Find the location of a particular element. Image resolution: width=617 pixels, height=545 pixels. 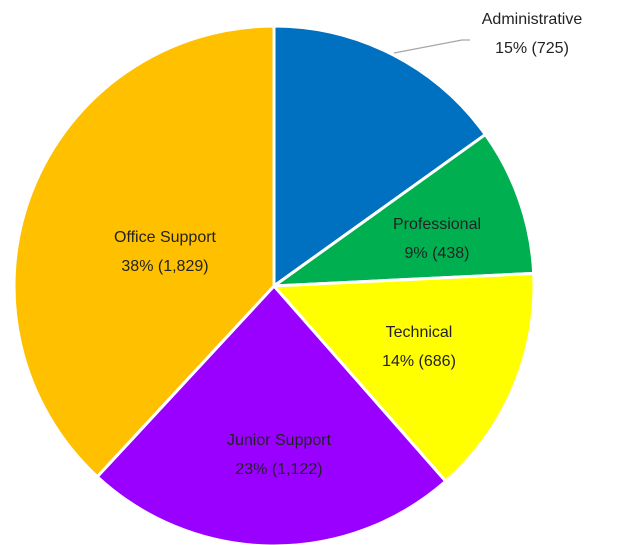

value-label: 23% (1,122) is located at coordinates (278, 469).